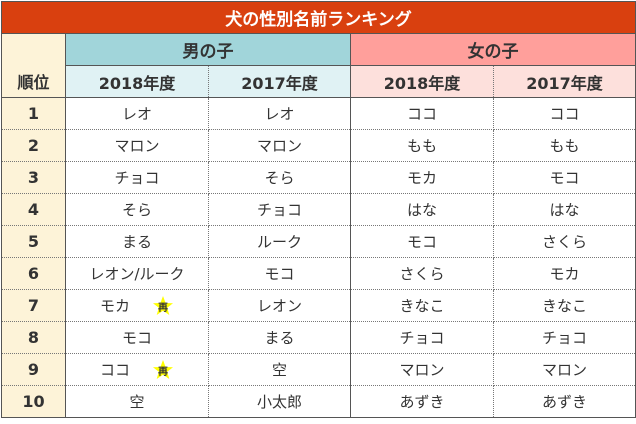 The height and width of the screenshot is (424, 636). Describe the element at coordinates (33, 241) in the screenshot. I see `rank-cell: 5` at that location.